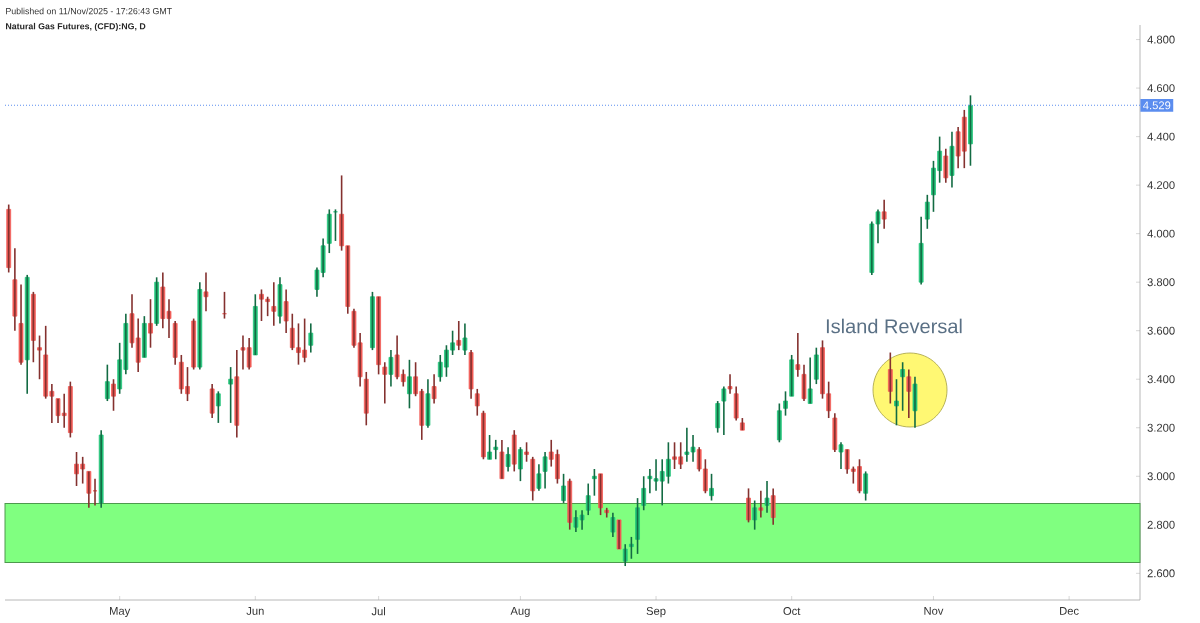  What do you see at coordinates (1161, 282) in the screenshot?
I see `y-tick-label: 3.800` at bounding box center [1161, 282].